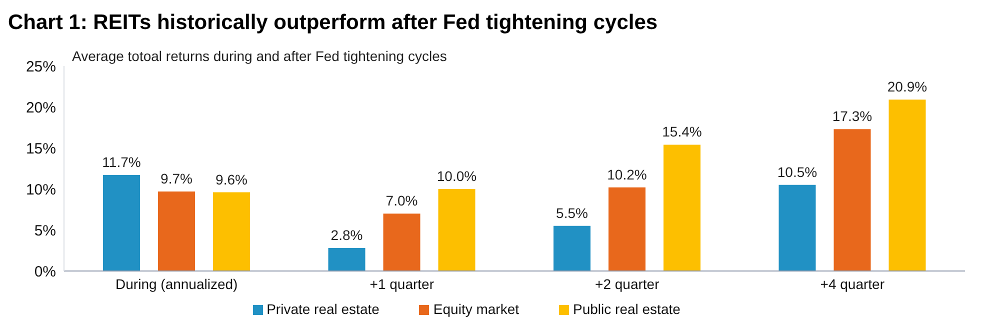 This screenshot has width=983, height=325. Describe the element at coordinates (346, 235) in the screenshot. I see `data-label: 2.8%` at that location.